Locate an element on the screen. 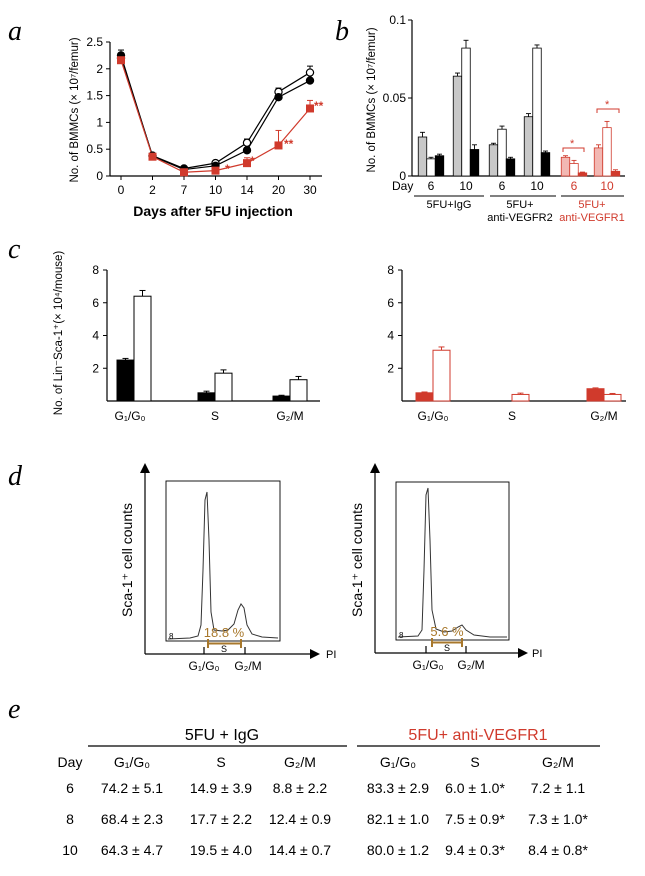 The width and height of the screenshot is (645, 876). panel-d-left-x-label: PI is located at coordinates (331, 655).